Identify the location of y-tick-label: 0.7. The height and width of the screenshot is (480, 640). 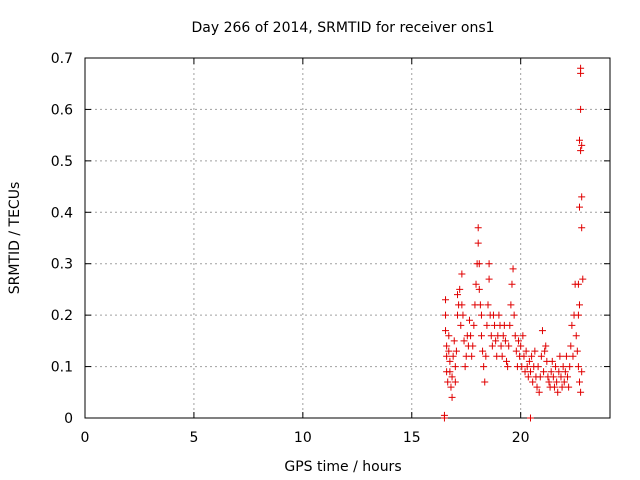
(62, 59).